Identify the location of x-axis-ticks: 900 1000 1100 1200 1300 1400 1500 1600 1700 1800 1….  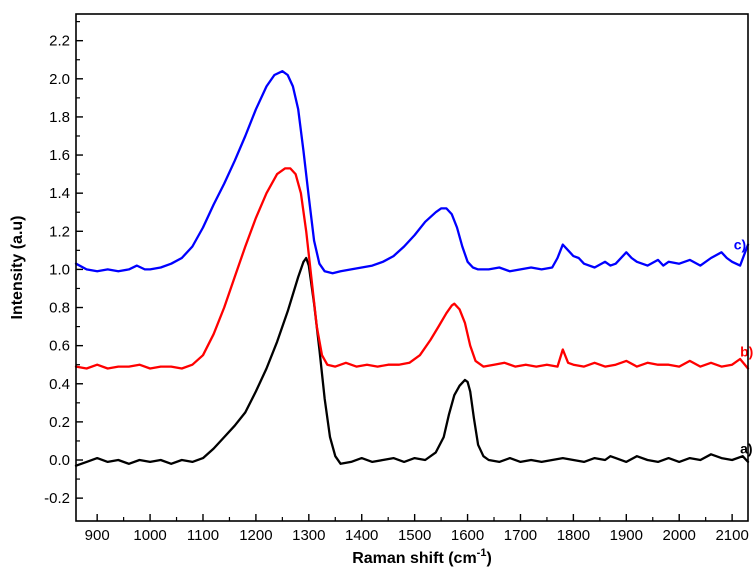
(417, 529).